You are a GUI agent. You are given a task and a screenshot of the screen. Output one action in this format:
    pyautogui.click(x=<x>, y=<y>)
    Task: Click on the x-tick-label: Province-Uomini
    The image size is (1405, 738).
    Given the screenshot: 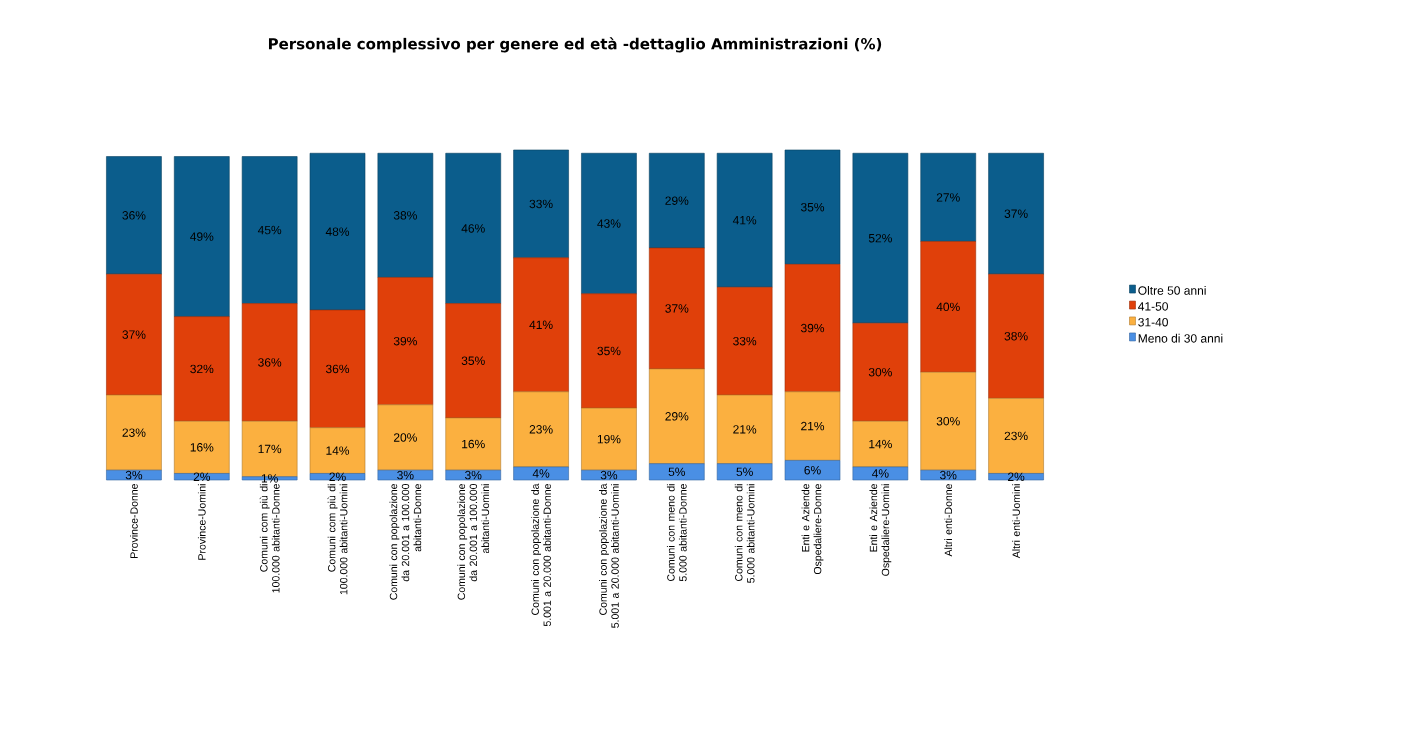 What is the action you would take?
    pyautogui.click(x=201, y=522)
    